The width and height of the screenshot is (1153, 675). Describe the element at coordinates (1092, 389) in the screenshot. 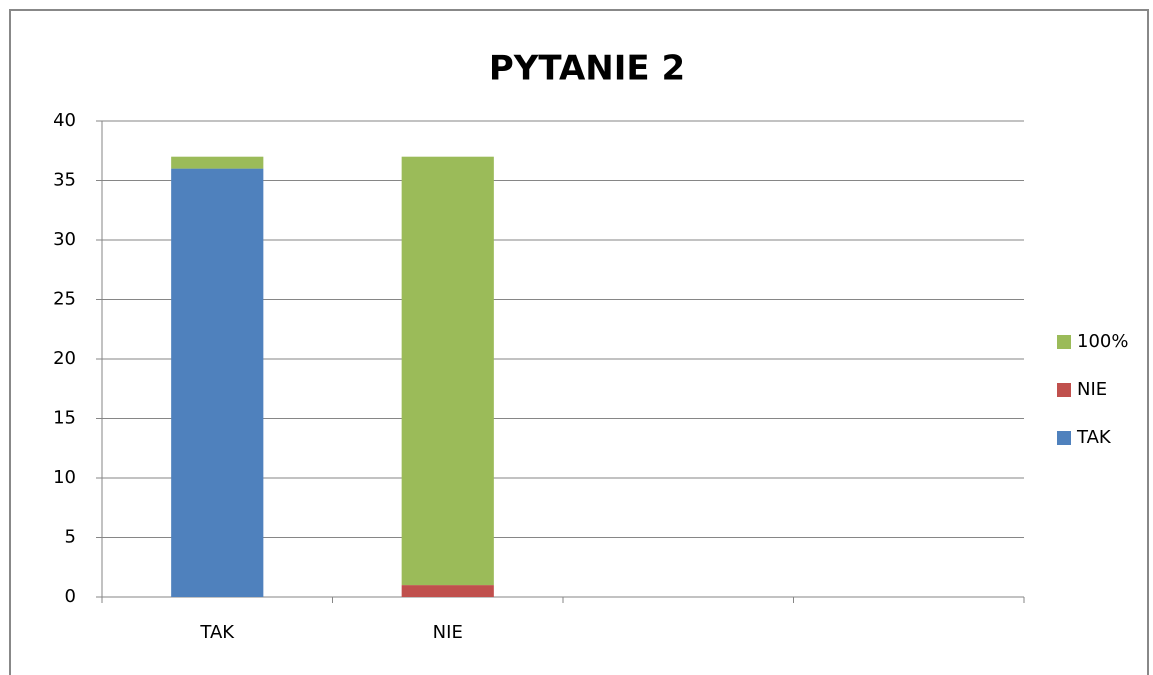

I see `legend-label: NIE` at that location.